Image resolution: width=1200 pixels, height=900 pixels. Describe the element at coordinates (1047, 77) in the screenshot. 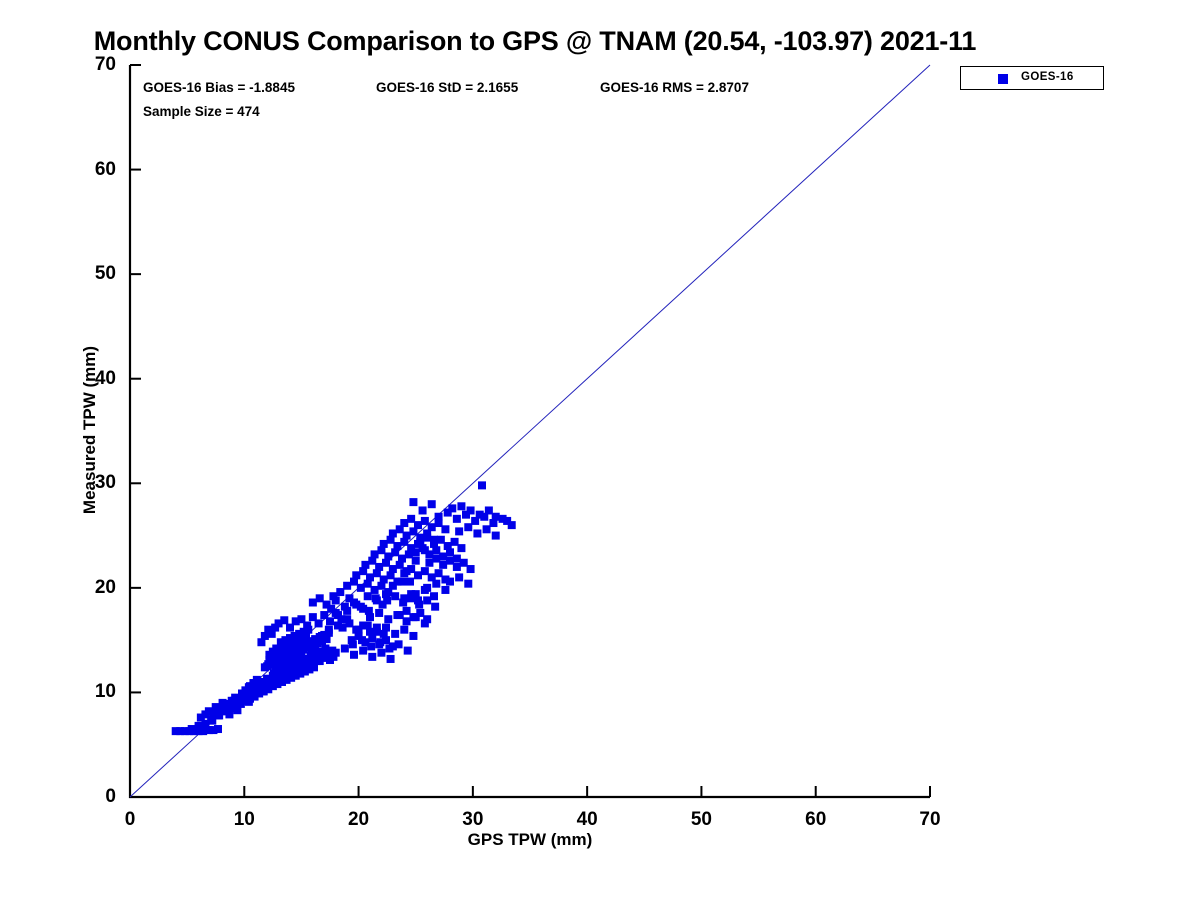

I see `legend-label-goes16: GOES-16` at that location.